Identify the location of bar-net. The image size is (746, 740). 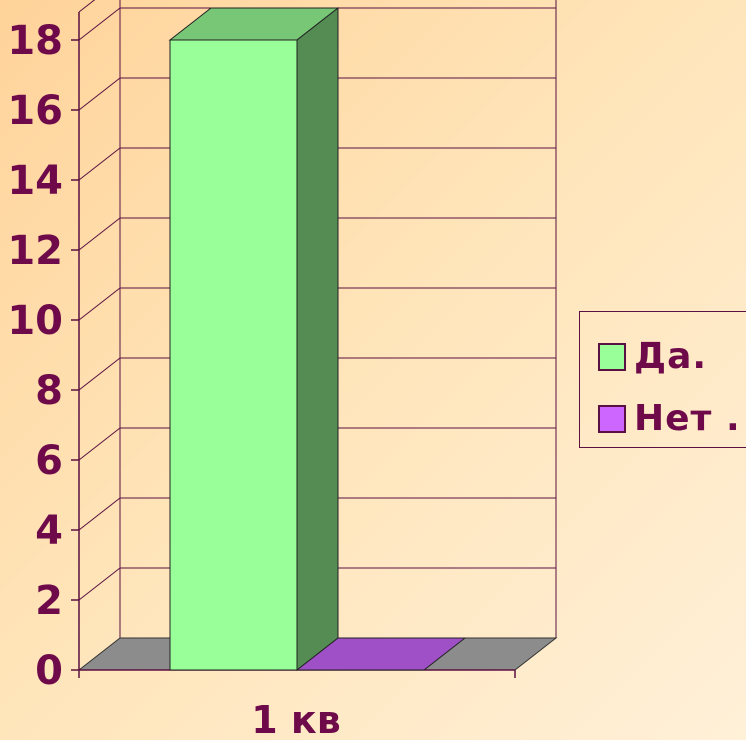
(381, 654).